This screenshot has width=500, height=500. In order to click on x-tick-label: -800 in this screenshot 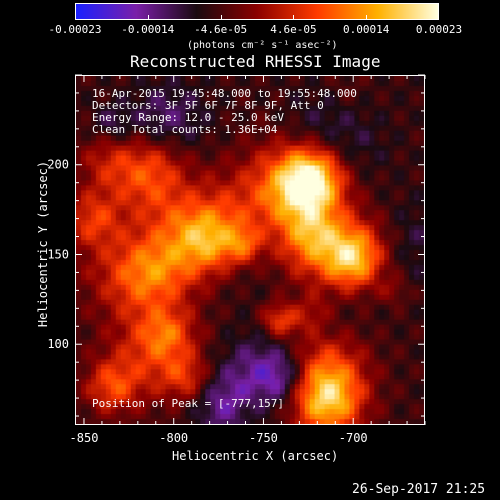, I will do `click(173, 438)`.